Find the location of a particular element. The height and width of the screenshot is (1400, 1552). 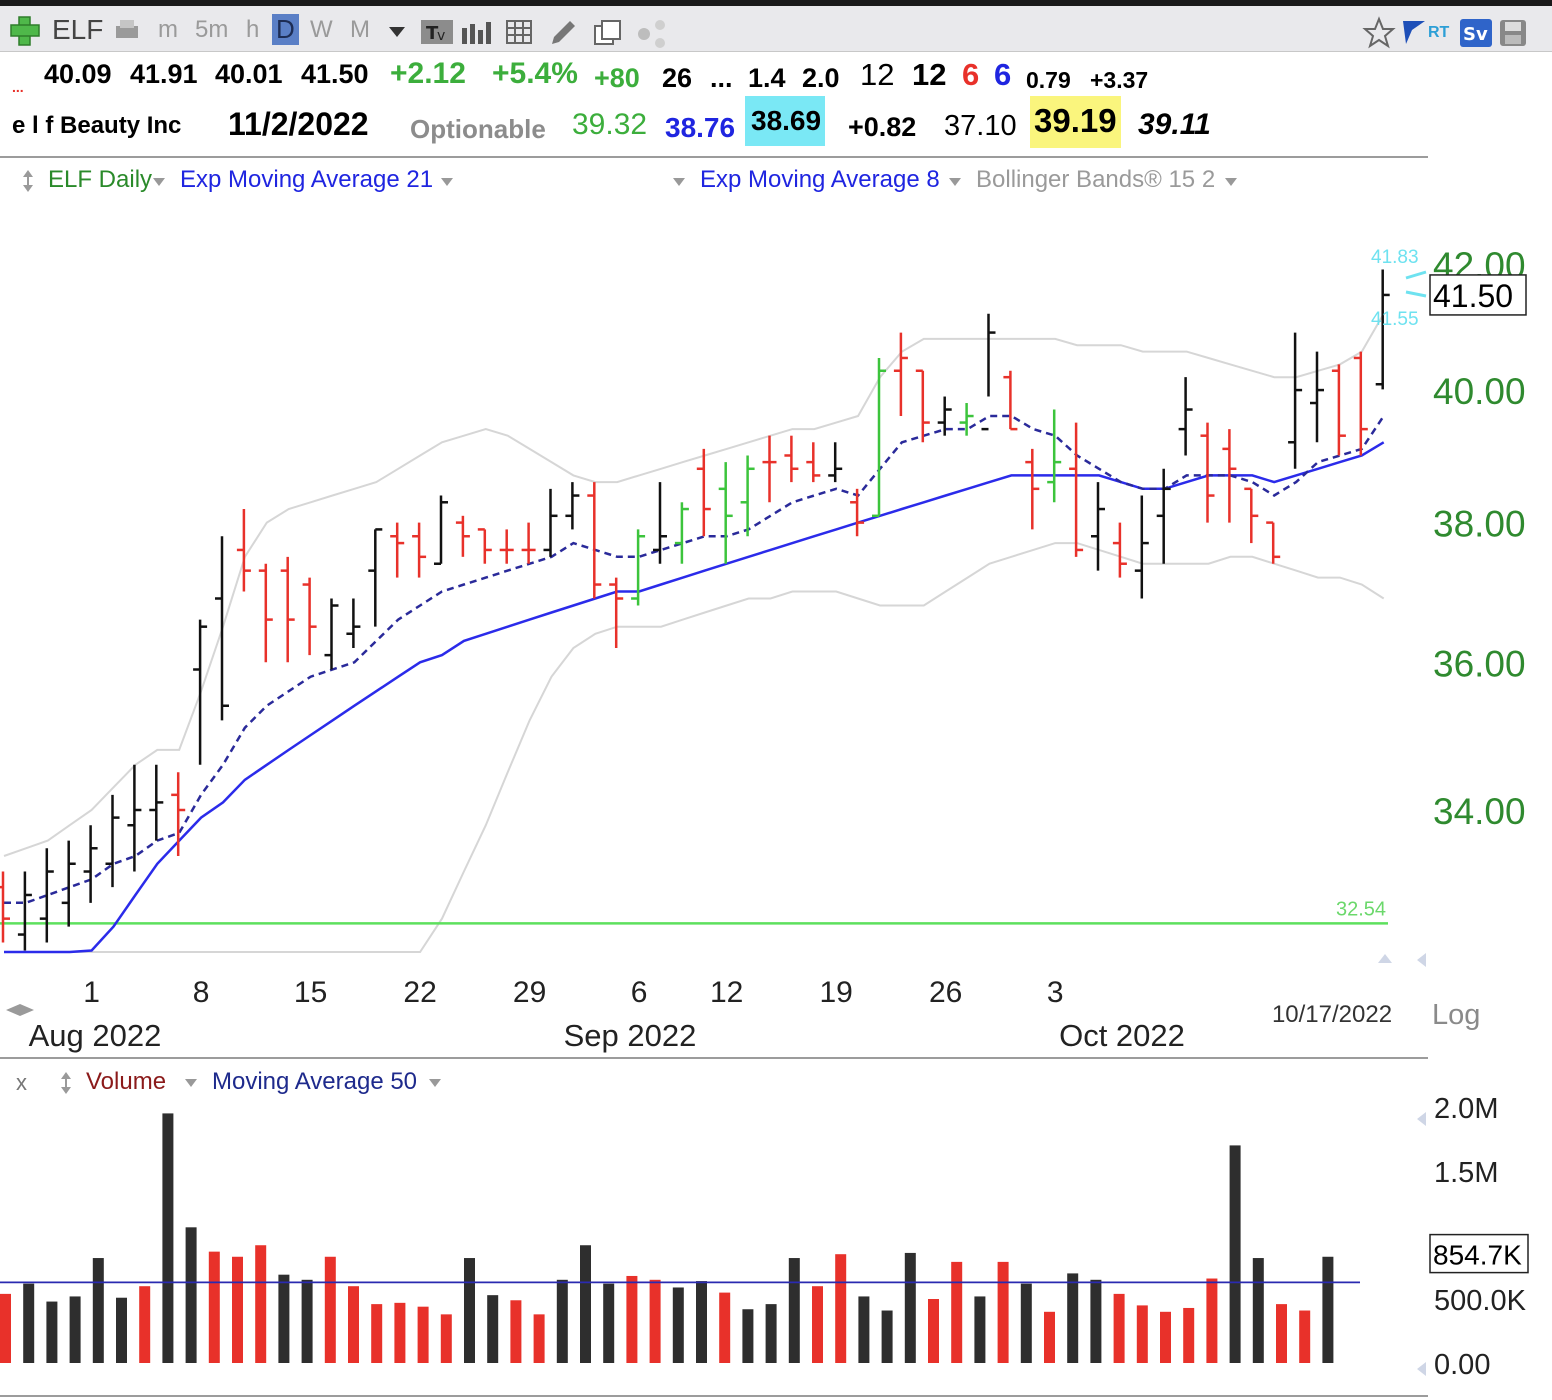

interval-5m-button: 5m is located at coordinates (212, 29).